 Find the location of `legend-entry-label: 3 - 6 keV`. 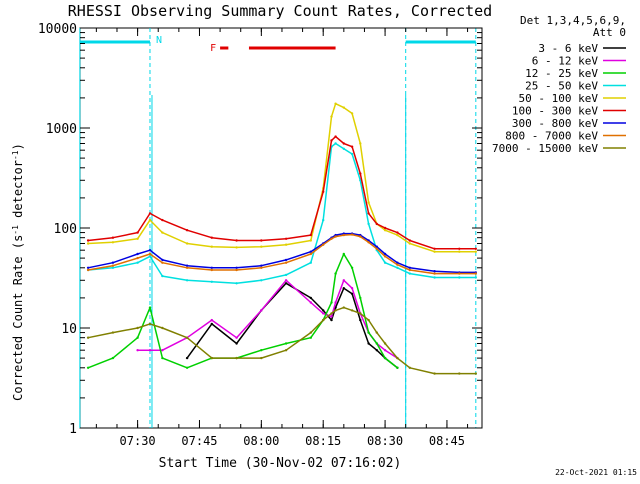

legend-entry-label: 3 - 6 keV is located at coordinates (568, 48).